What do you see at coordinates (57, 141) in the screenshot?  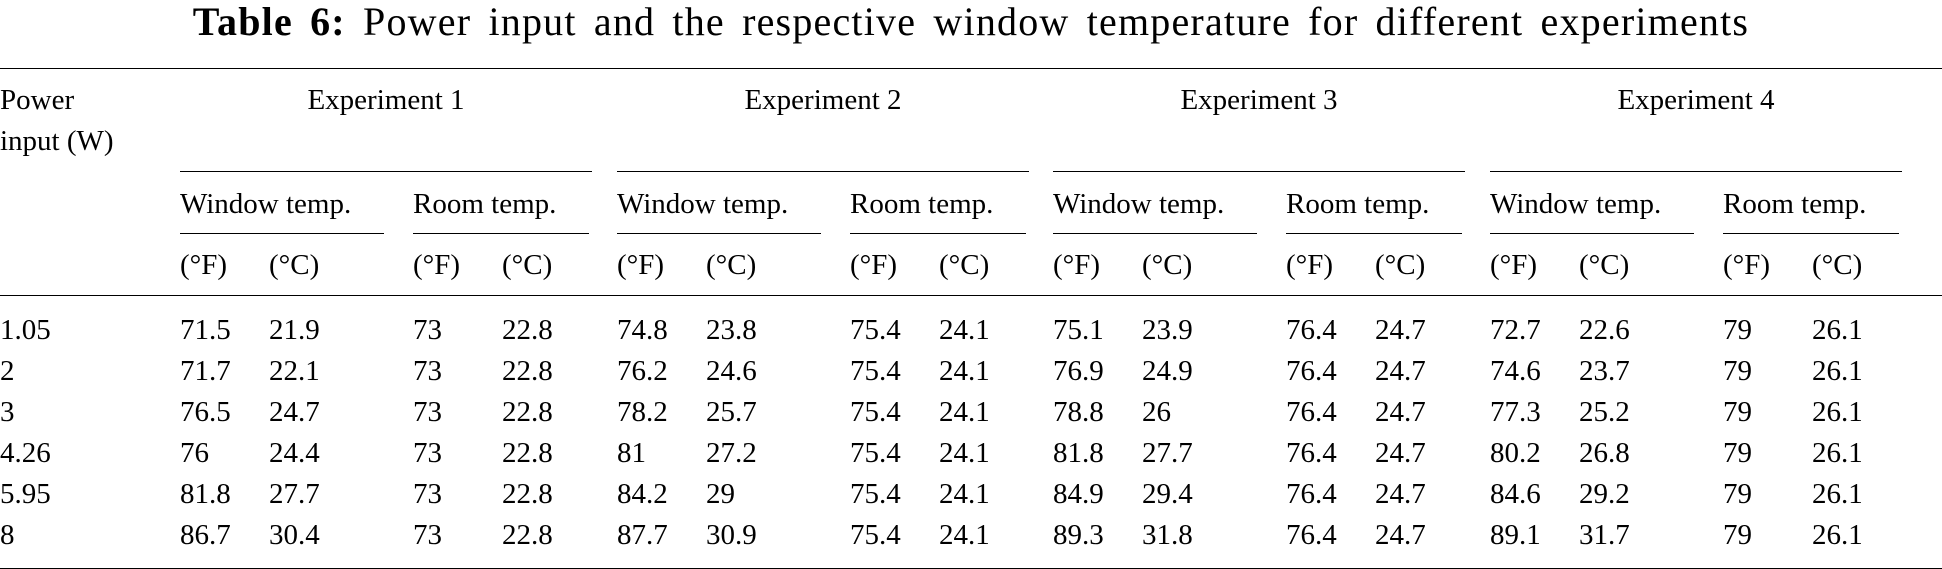 I see `stub-header-input: input (W)` at bounding box center [57, 141].